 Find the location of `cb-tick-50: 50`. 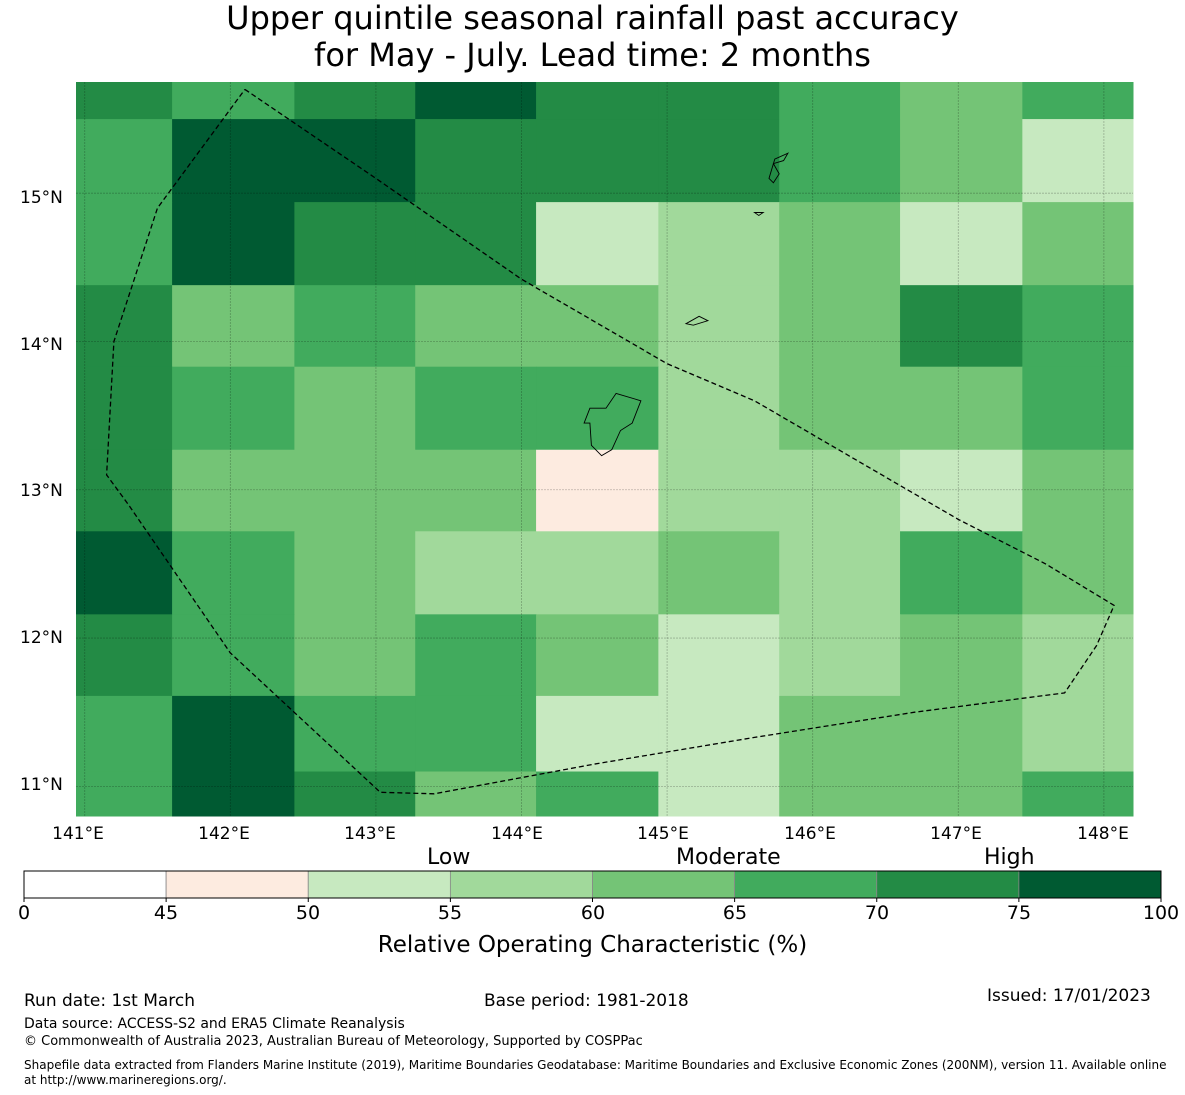

cb-tick-50: 50 is located at coordinates (308, 913).